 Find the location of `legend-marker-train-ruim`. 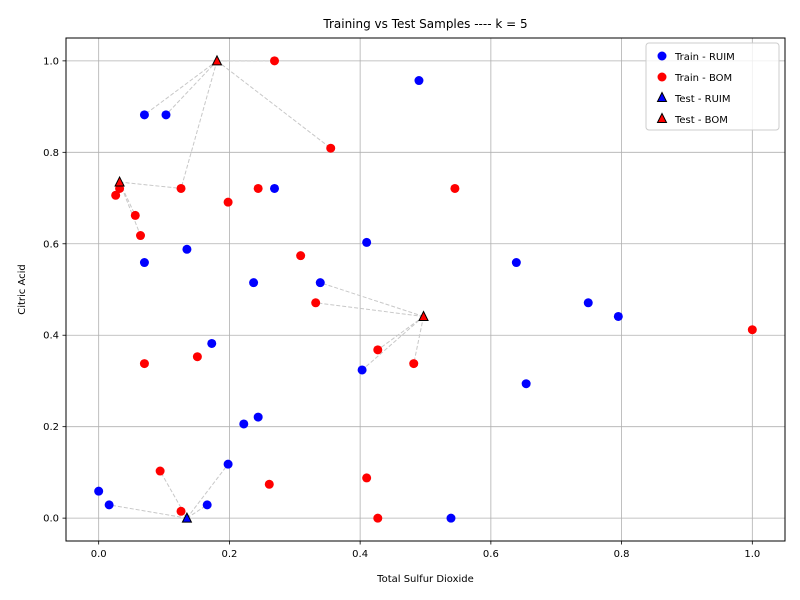

legend-marker-train-ruim is located at coordinates (662, 56).